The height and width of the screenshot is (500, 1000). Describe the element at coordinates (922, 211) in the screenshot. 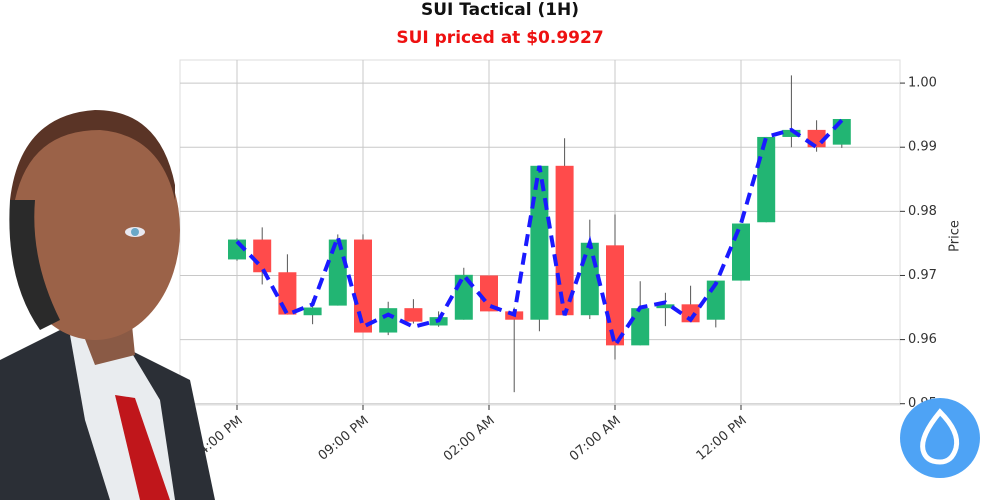

I see `y-tick-label: 0.98` at that location.